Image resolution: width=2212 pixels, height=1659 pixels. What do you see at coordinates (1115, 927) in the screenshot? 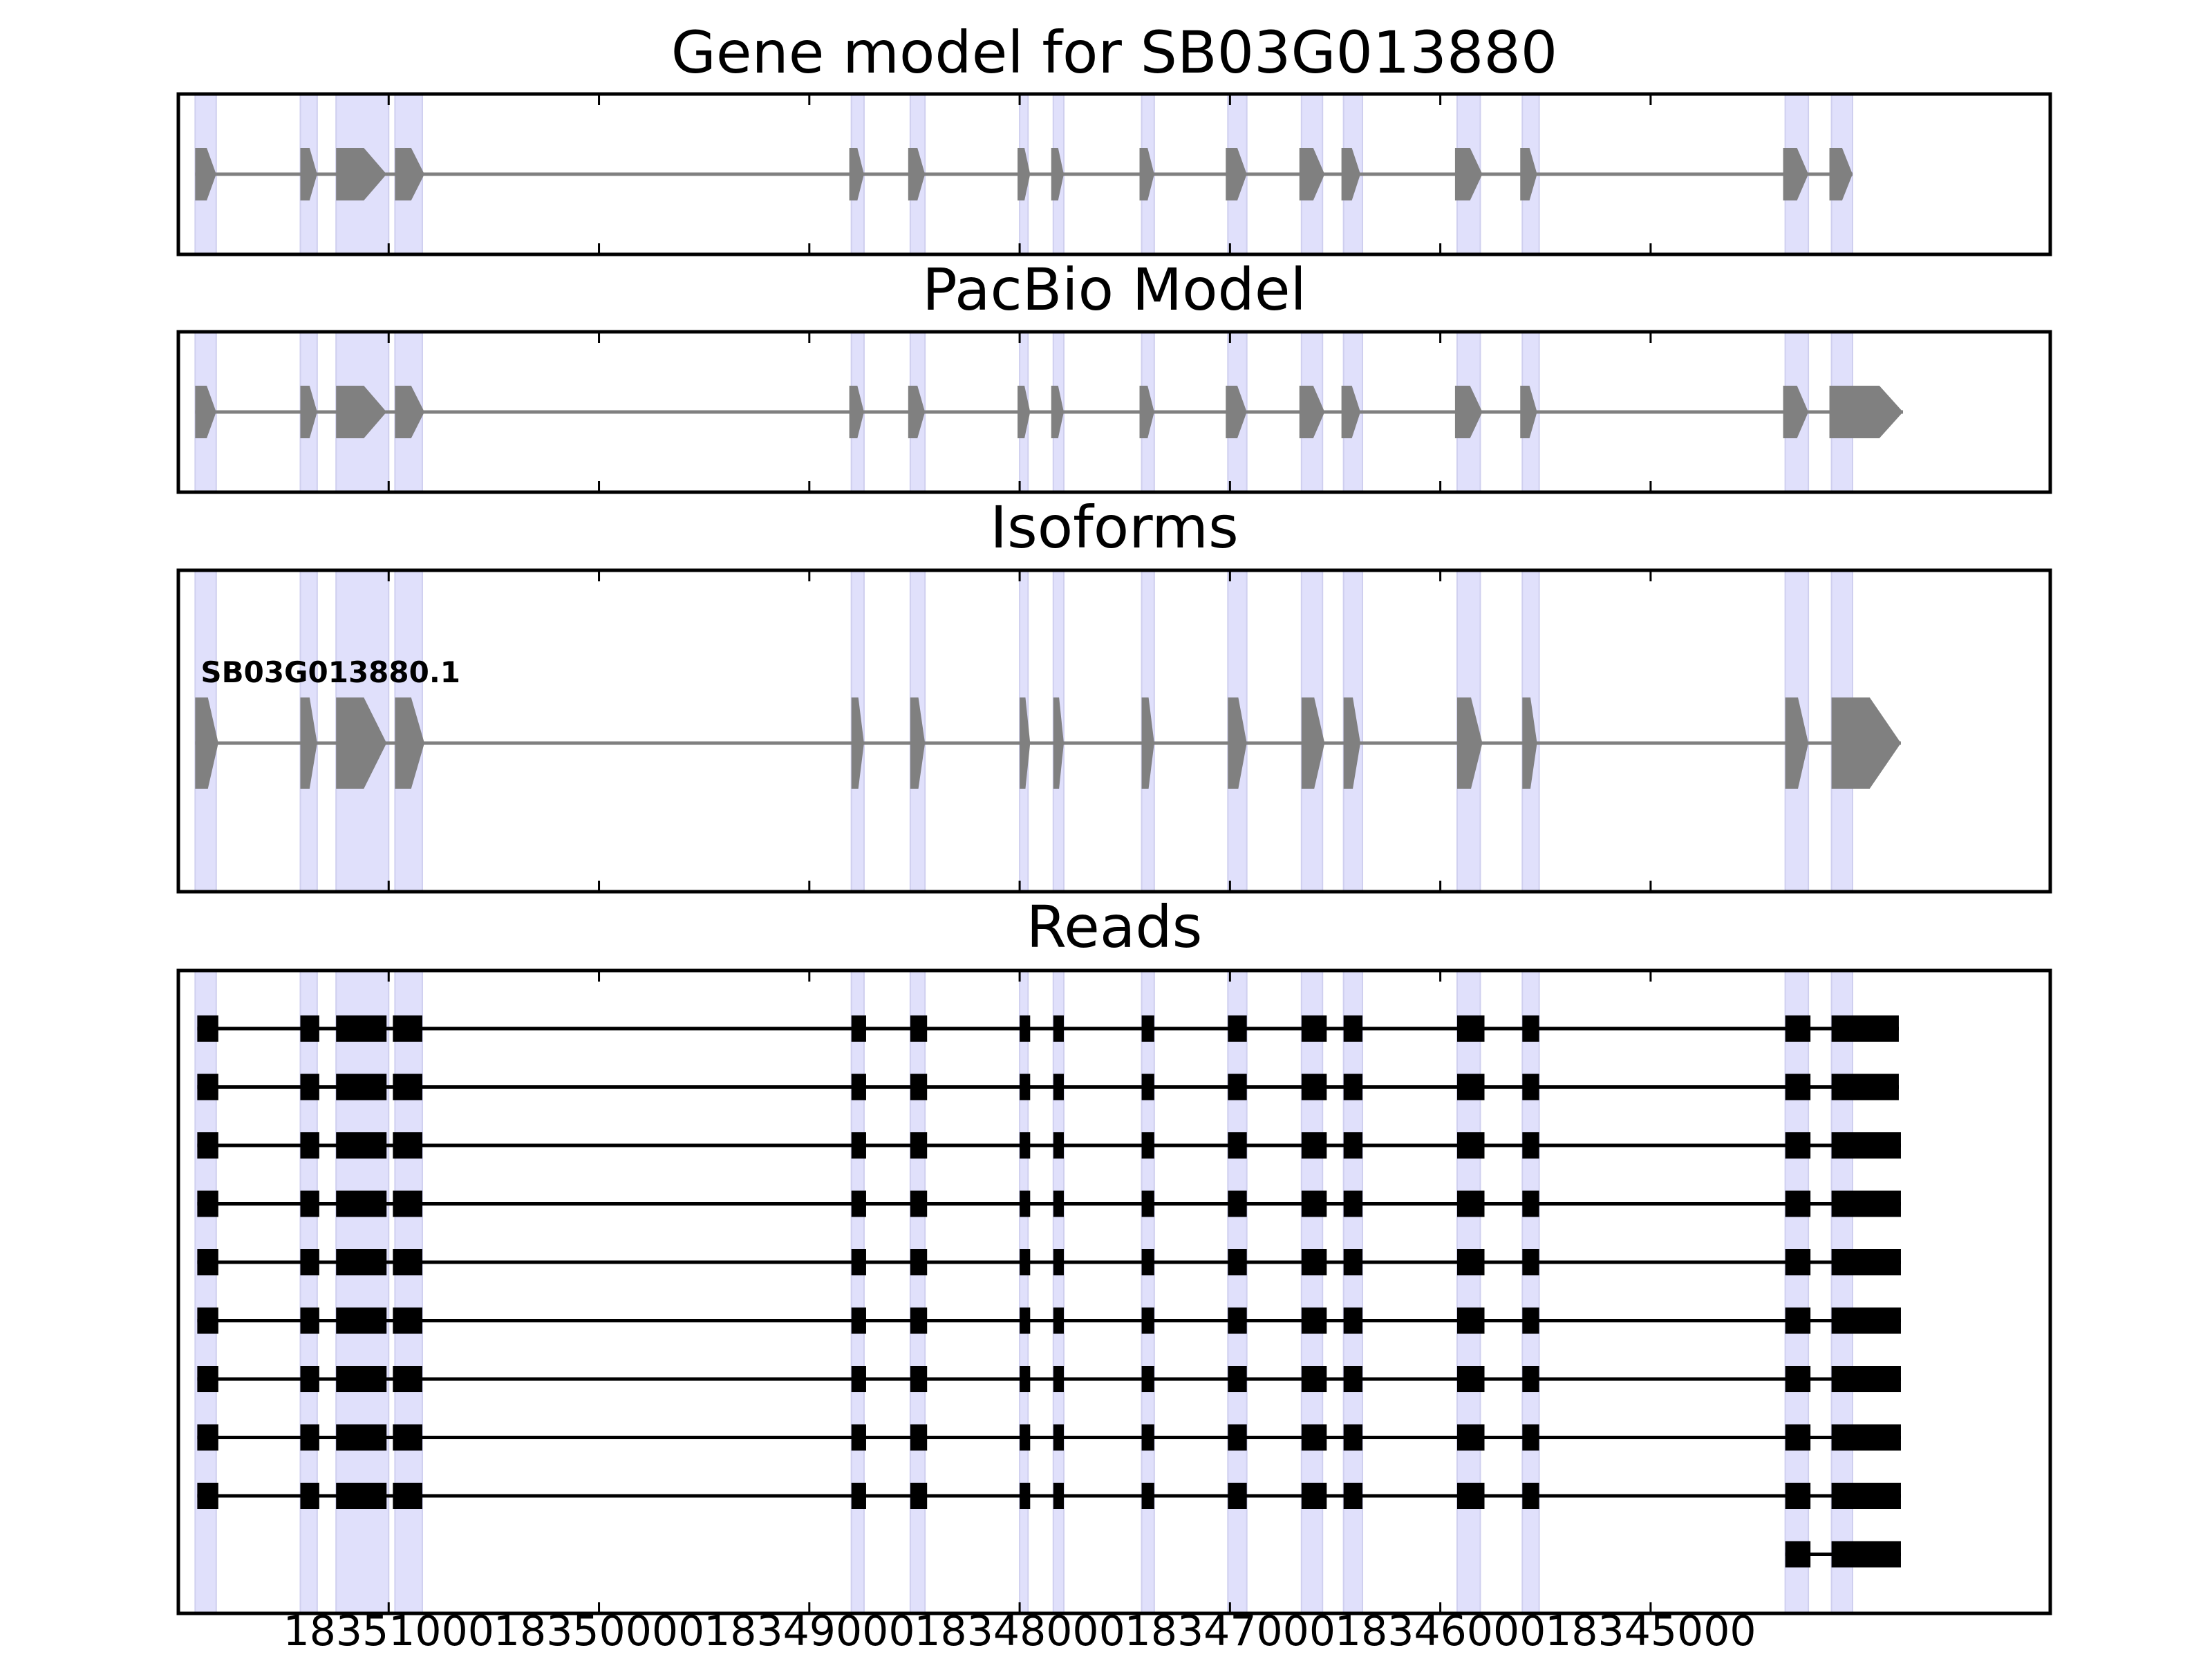
I see `panel-title-reads: Reads` at bounding box center [1115, 927].